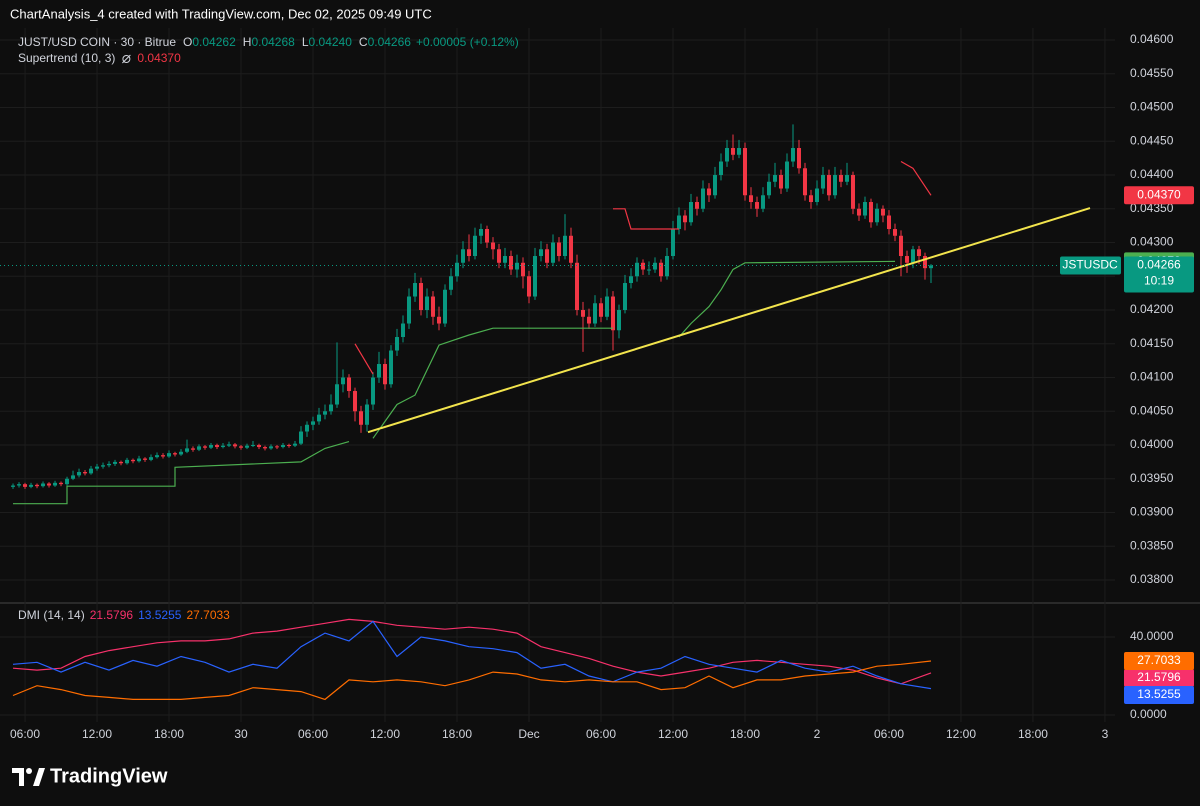  Describe the element at coordinates (1152, 478) in the screenshot. I see `y-tick-label: 0.03950` at that location.